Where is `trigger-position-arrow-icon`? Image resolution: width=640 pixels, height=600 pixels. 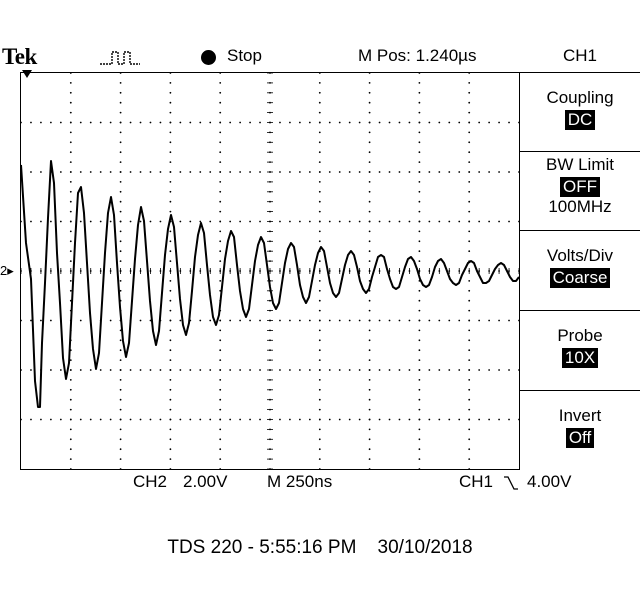 trigger-position-arrow-icon is located at coordinates (27, 74).